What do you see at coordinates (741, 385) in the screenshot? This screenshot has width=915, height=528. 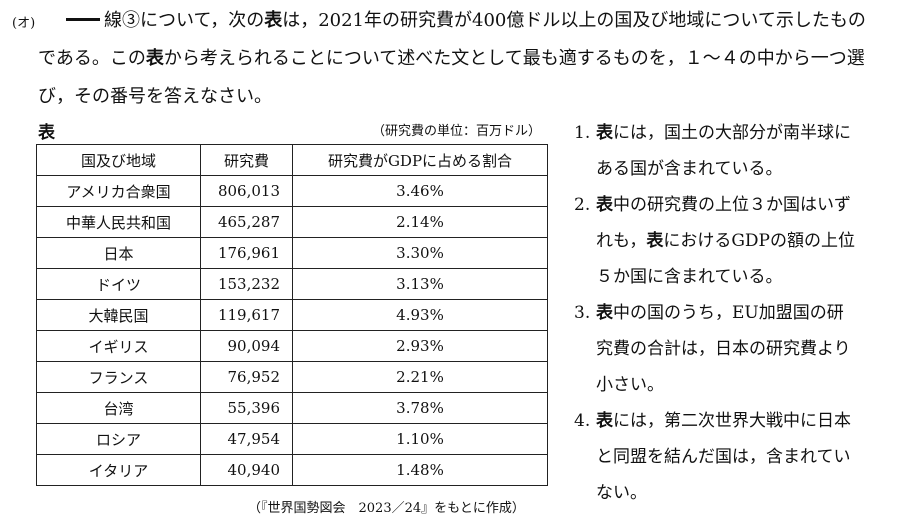 I see `option-3-line: 小さい。` at bounding box center [741, 385].